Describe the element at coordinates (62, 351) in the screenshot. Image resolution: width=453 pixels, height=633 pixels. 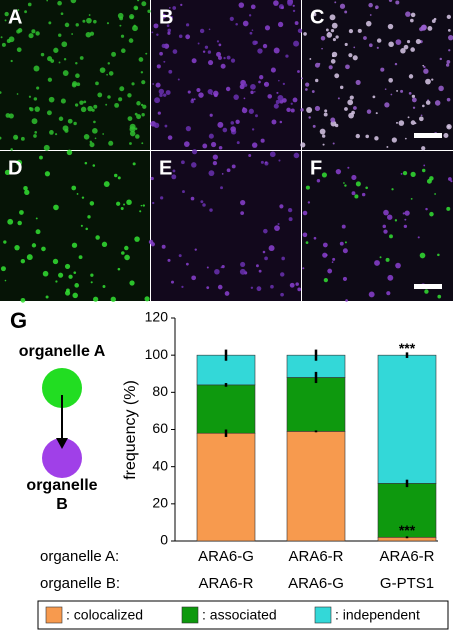
I see `diagram-top: organelle A` at that location.